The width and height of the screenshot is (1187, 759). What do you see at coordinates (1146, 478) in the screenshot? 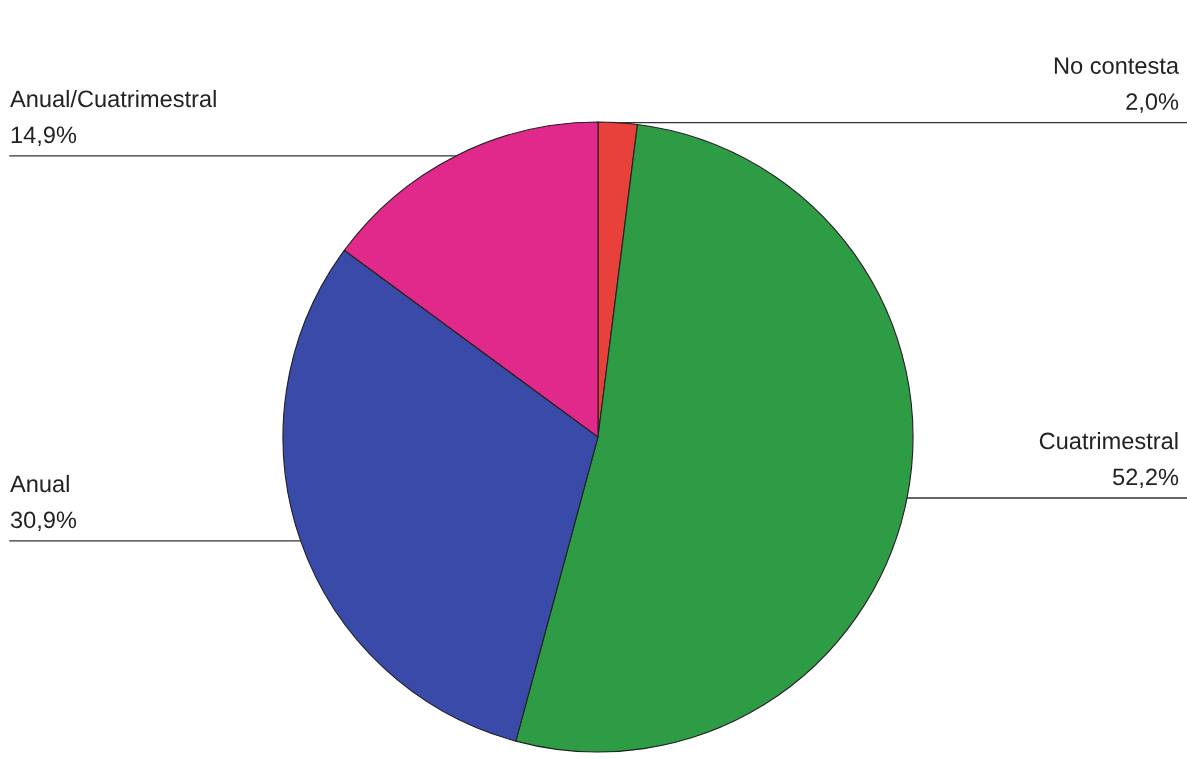
I see `data-label: 52,2%` at bounding box center [1146, 478].